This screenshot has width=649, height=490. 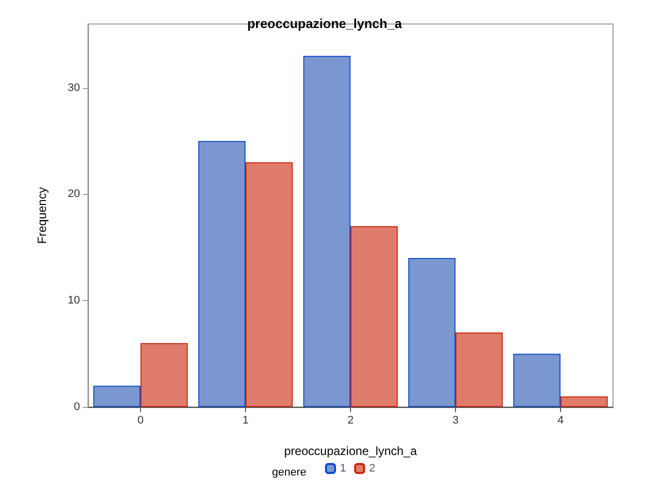 I want to click on x-tick-label: 1, so click(x=245, y=420).